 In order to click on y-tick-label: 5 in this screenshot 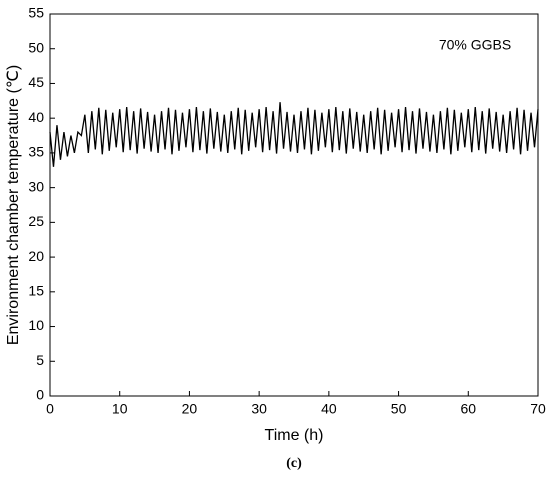, I will do `click(40, 360)`.